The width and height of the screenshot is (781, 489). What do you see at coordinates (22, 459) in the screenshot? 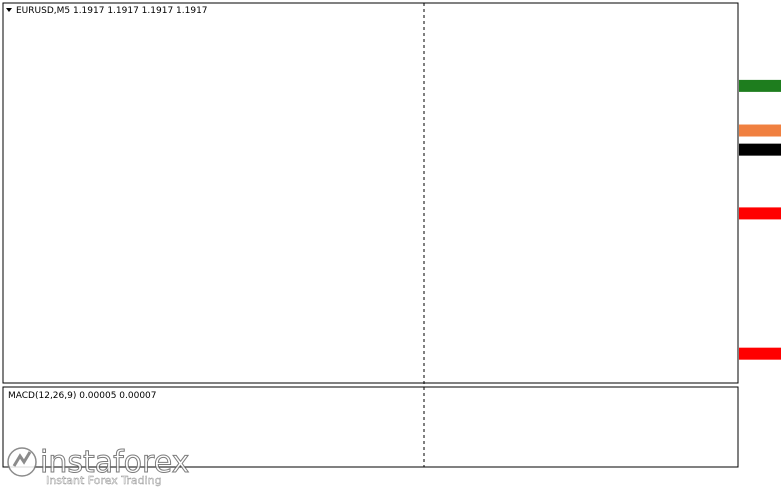
I see `watermark-logo-mark` at bounding box center [22, 459].